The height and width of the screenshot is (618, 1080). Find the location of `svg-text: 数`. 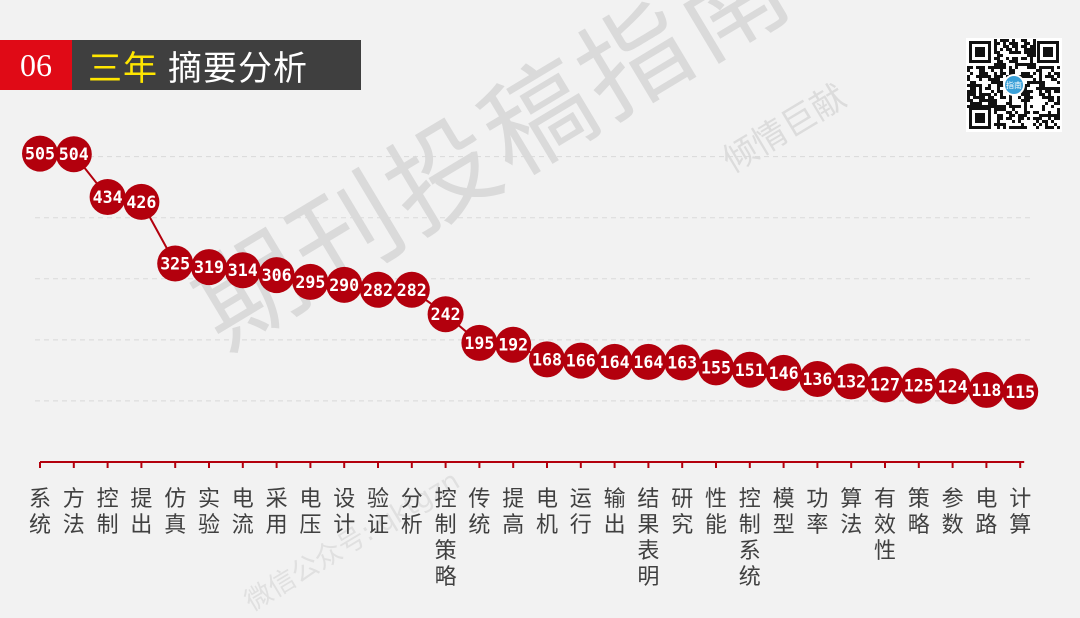

svg-text: 数 is located at coordinates (953, 525).